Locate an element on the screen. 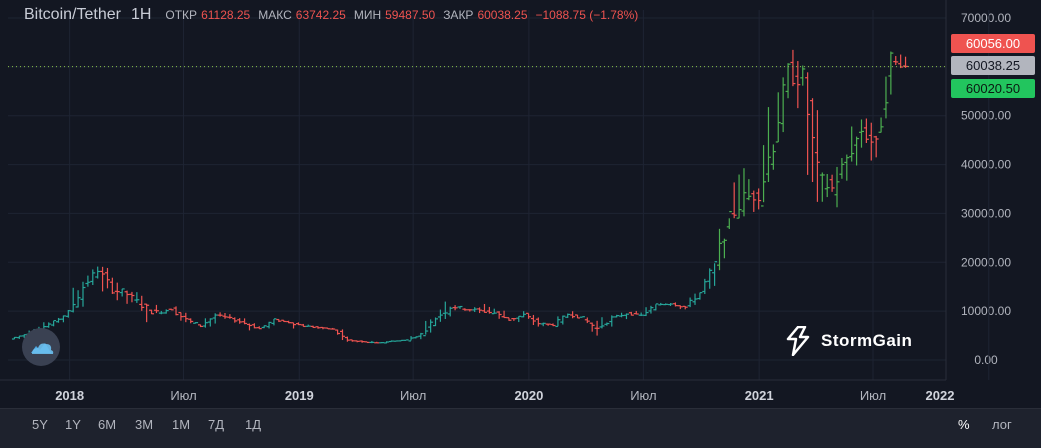 This screenshot has width=1041, height=448. close-value: 60038.25 is located at coordinates (502, 15).